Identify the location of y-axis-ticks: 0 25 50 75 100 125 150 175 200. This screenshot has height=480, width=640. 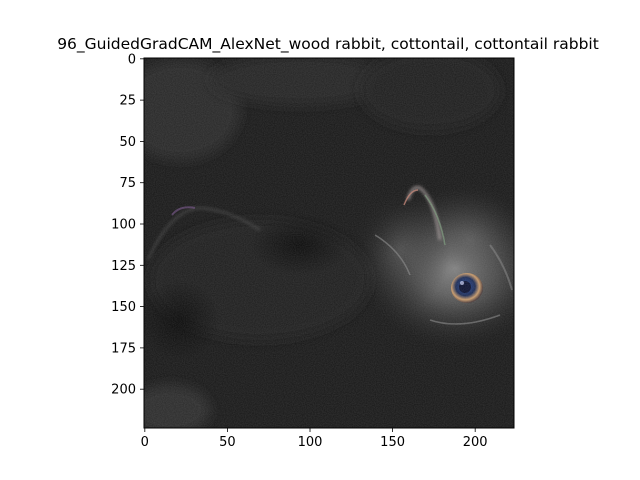
(127, 225).